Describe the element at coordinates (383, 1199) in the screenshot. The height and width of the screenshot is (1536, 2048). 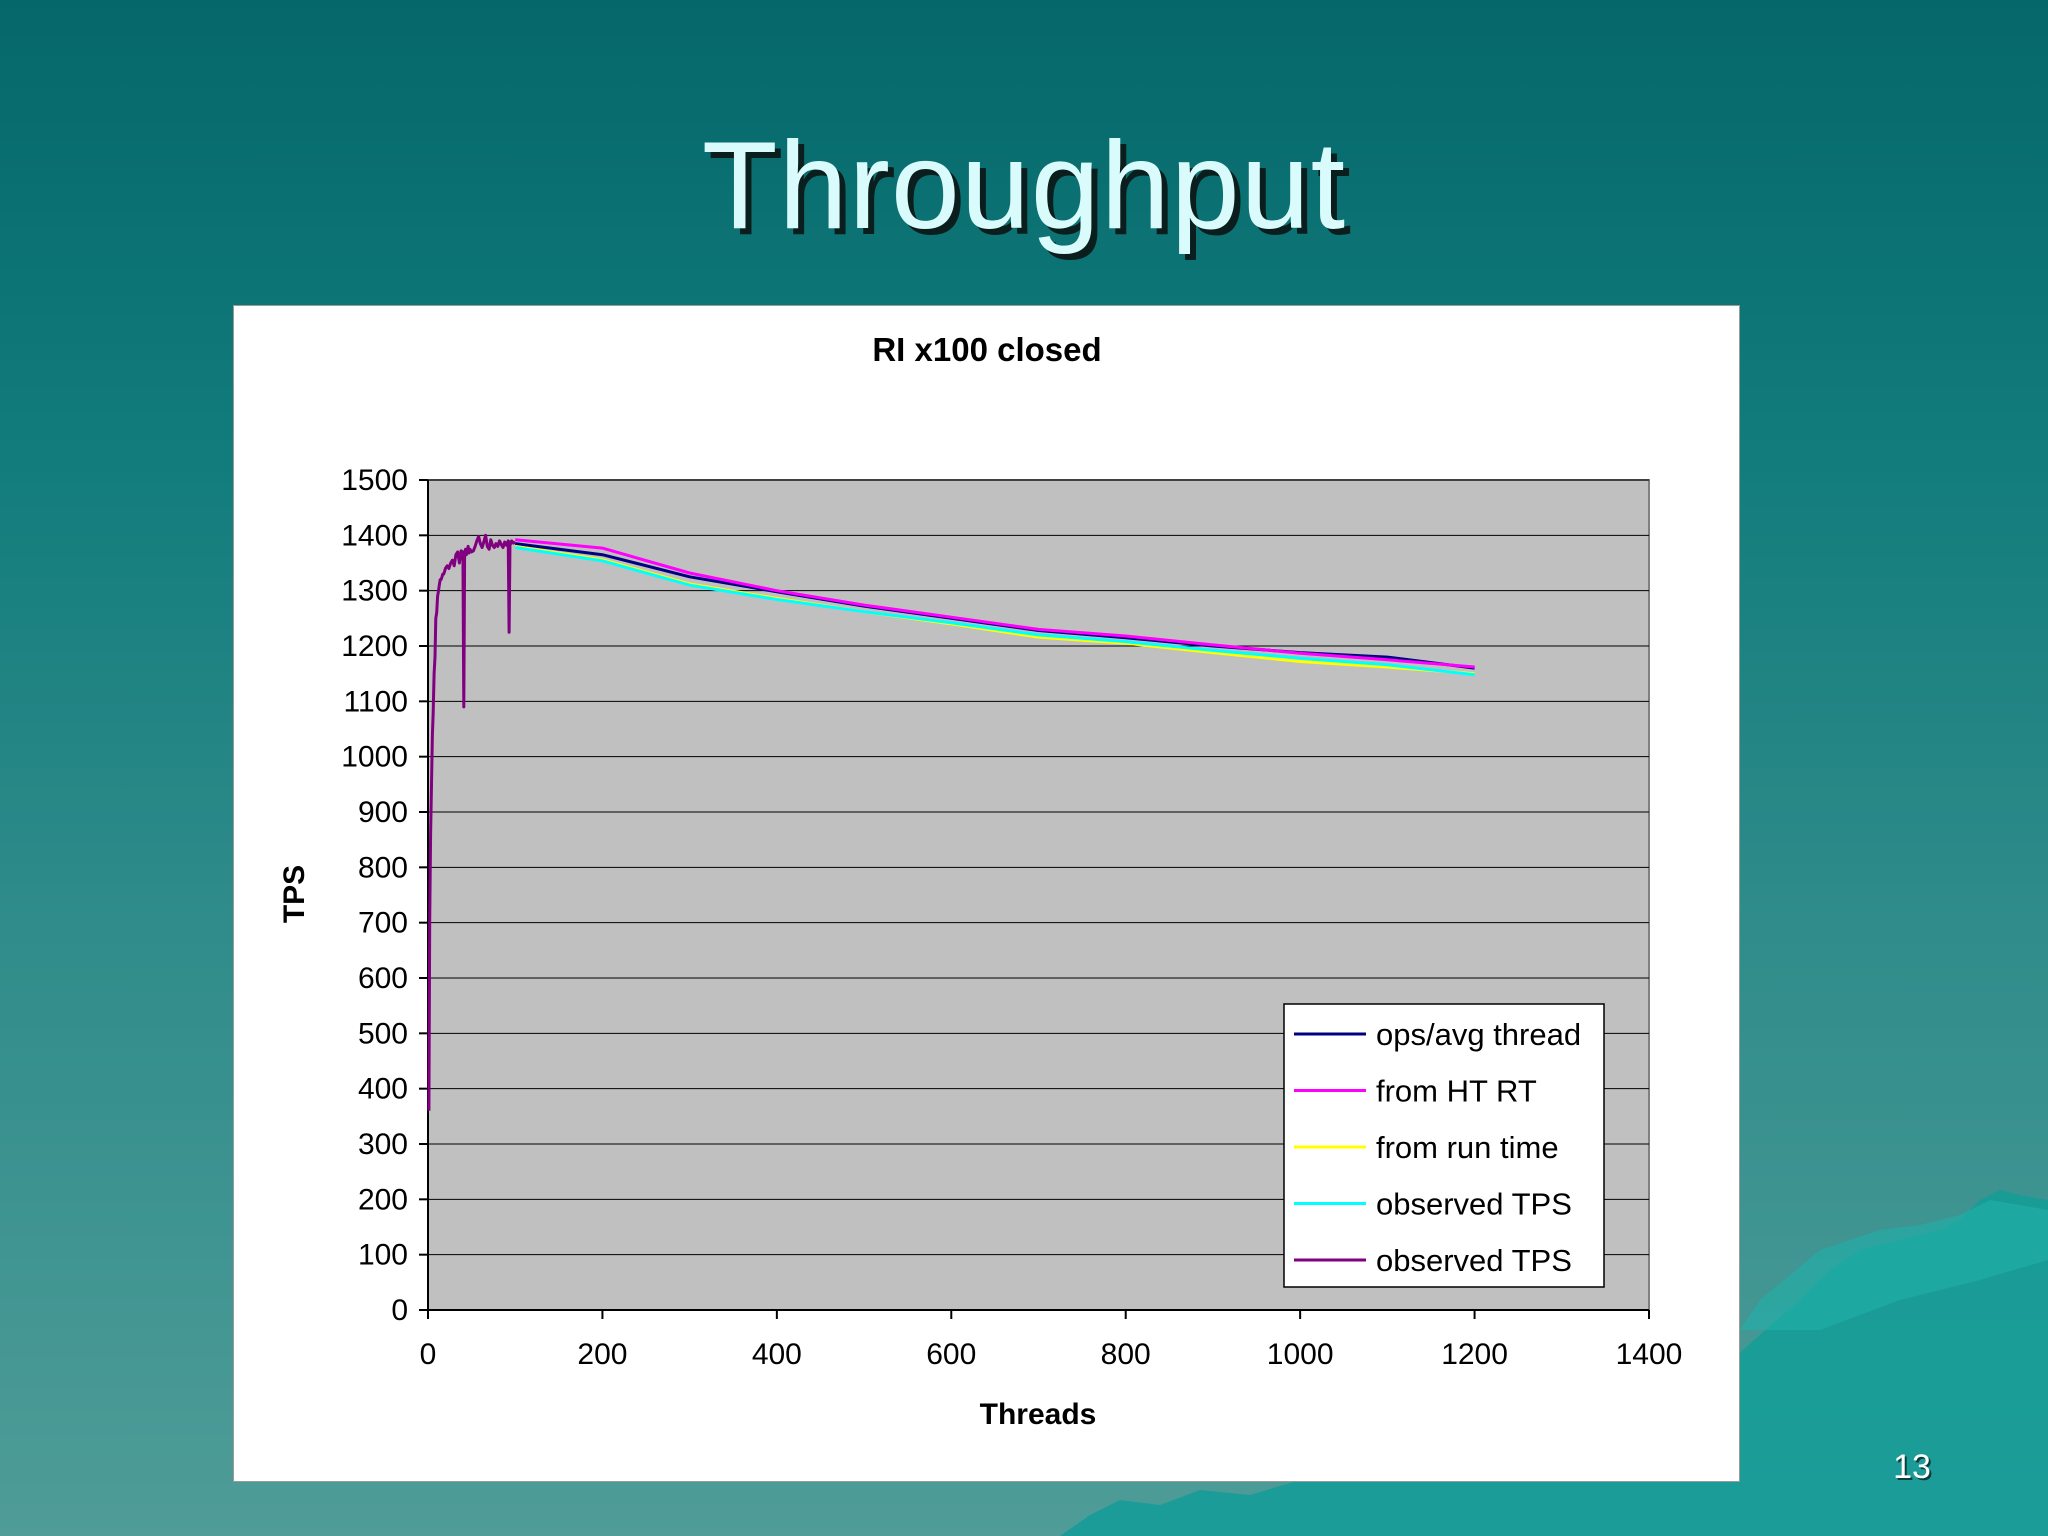
I see `y-tick-label: 200` at that location.